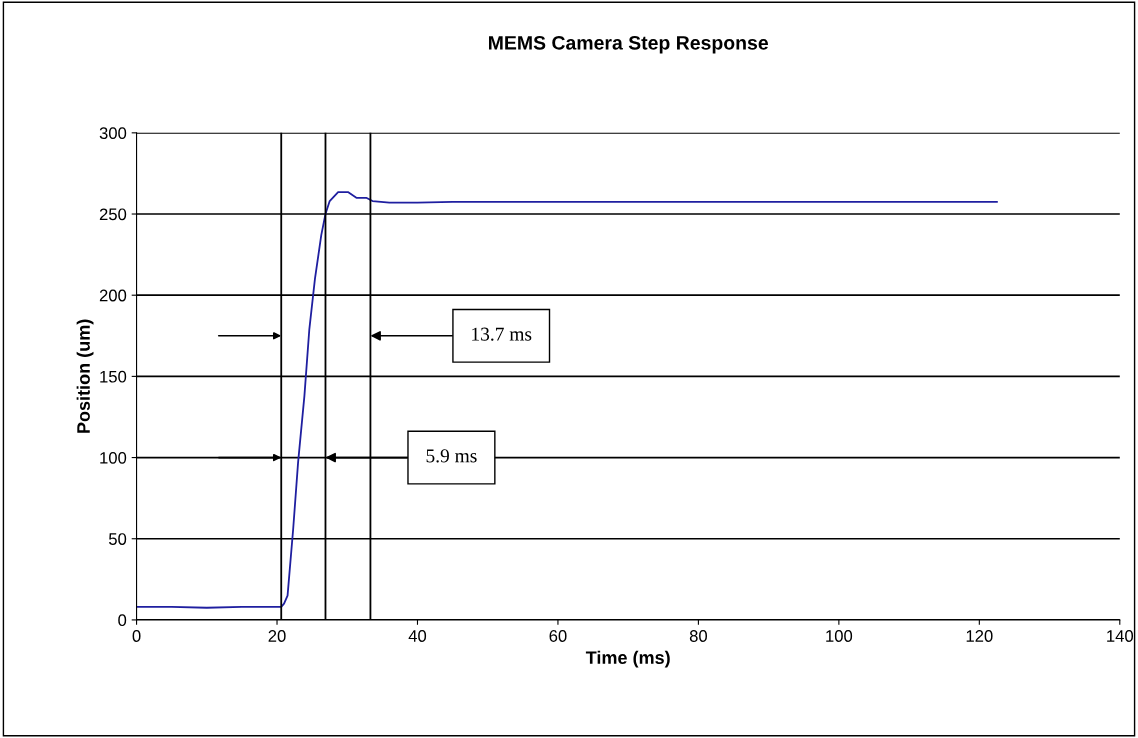 The image size is (1138, 738). What do you see at coordinates (113, 295) in the screenshot?
I see `y-tick-label: 200` at bounding box center [113, 295].